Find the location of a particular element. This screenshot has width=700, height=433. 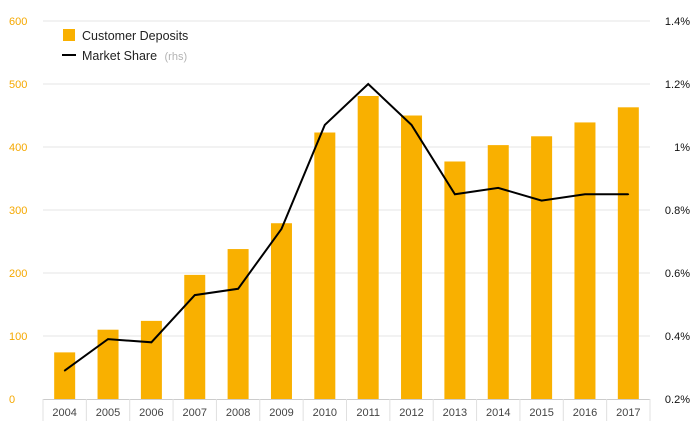

x-tick-label: 2016 is located at coordinates (585, 413).